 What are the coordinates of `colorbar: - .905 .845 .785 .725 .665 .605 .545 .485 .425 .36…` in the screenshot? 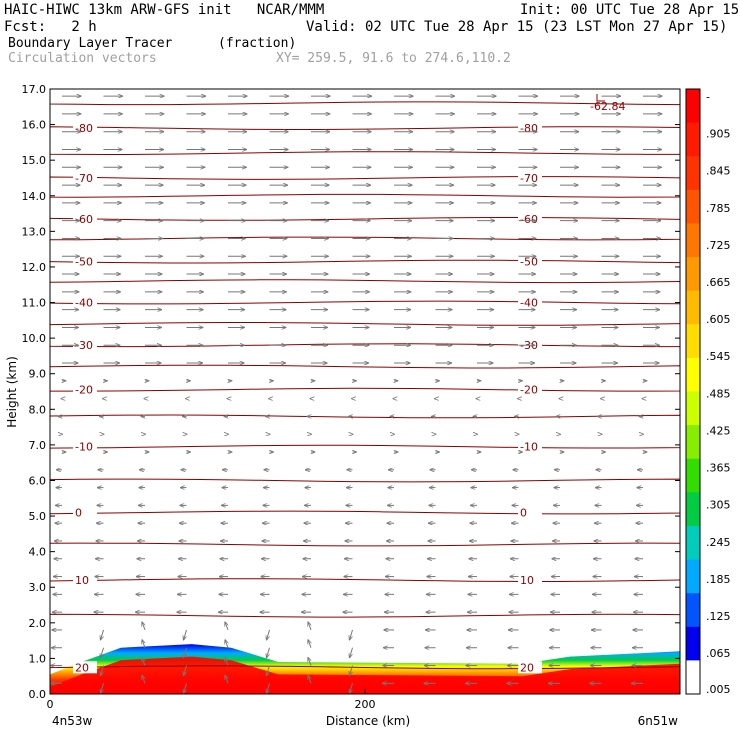 It's located at (708, 392).